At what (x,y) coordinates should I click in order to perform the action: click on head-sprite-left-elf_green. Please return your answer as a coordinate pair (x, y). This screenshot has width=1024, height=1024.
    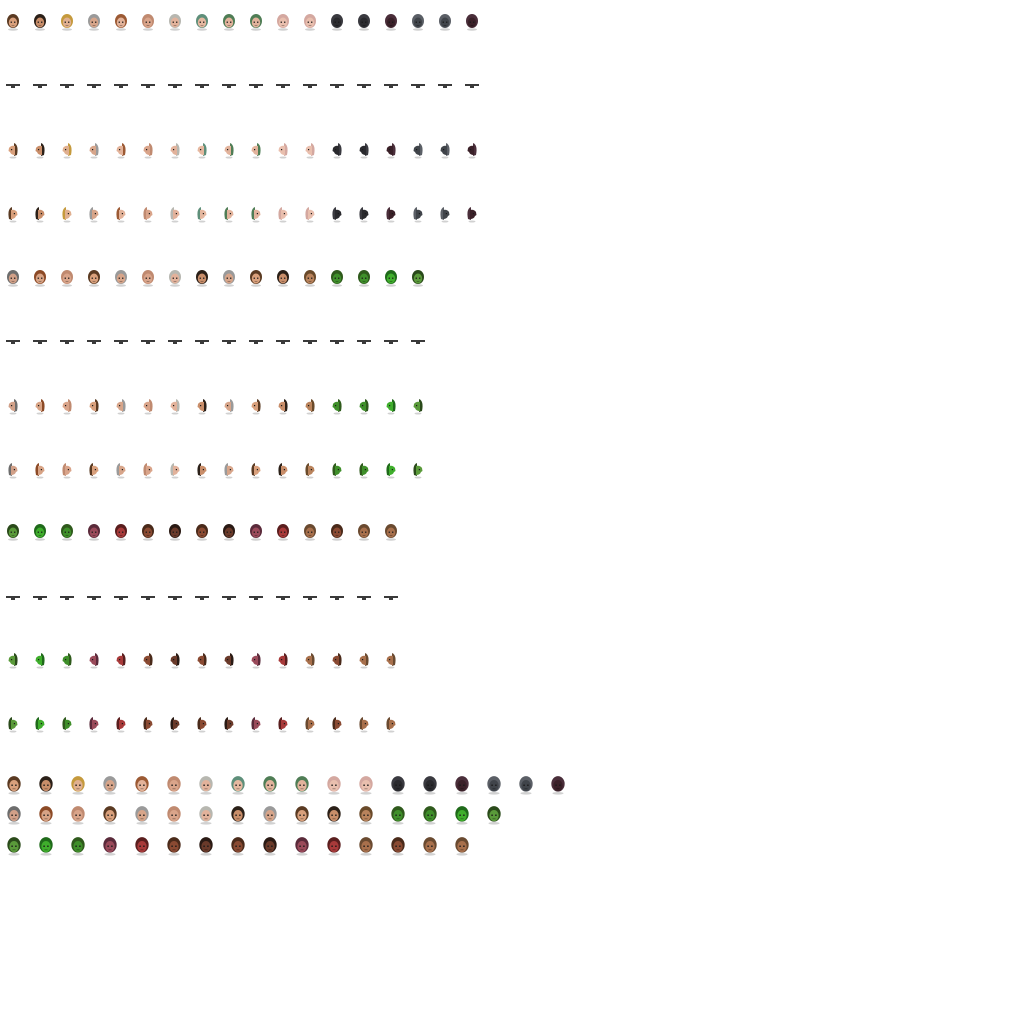
    Looking at the image, I should click on (229, 151).